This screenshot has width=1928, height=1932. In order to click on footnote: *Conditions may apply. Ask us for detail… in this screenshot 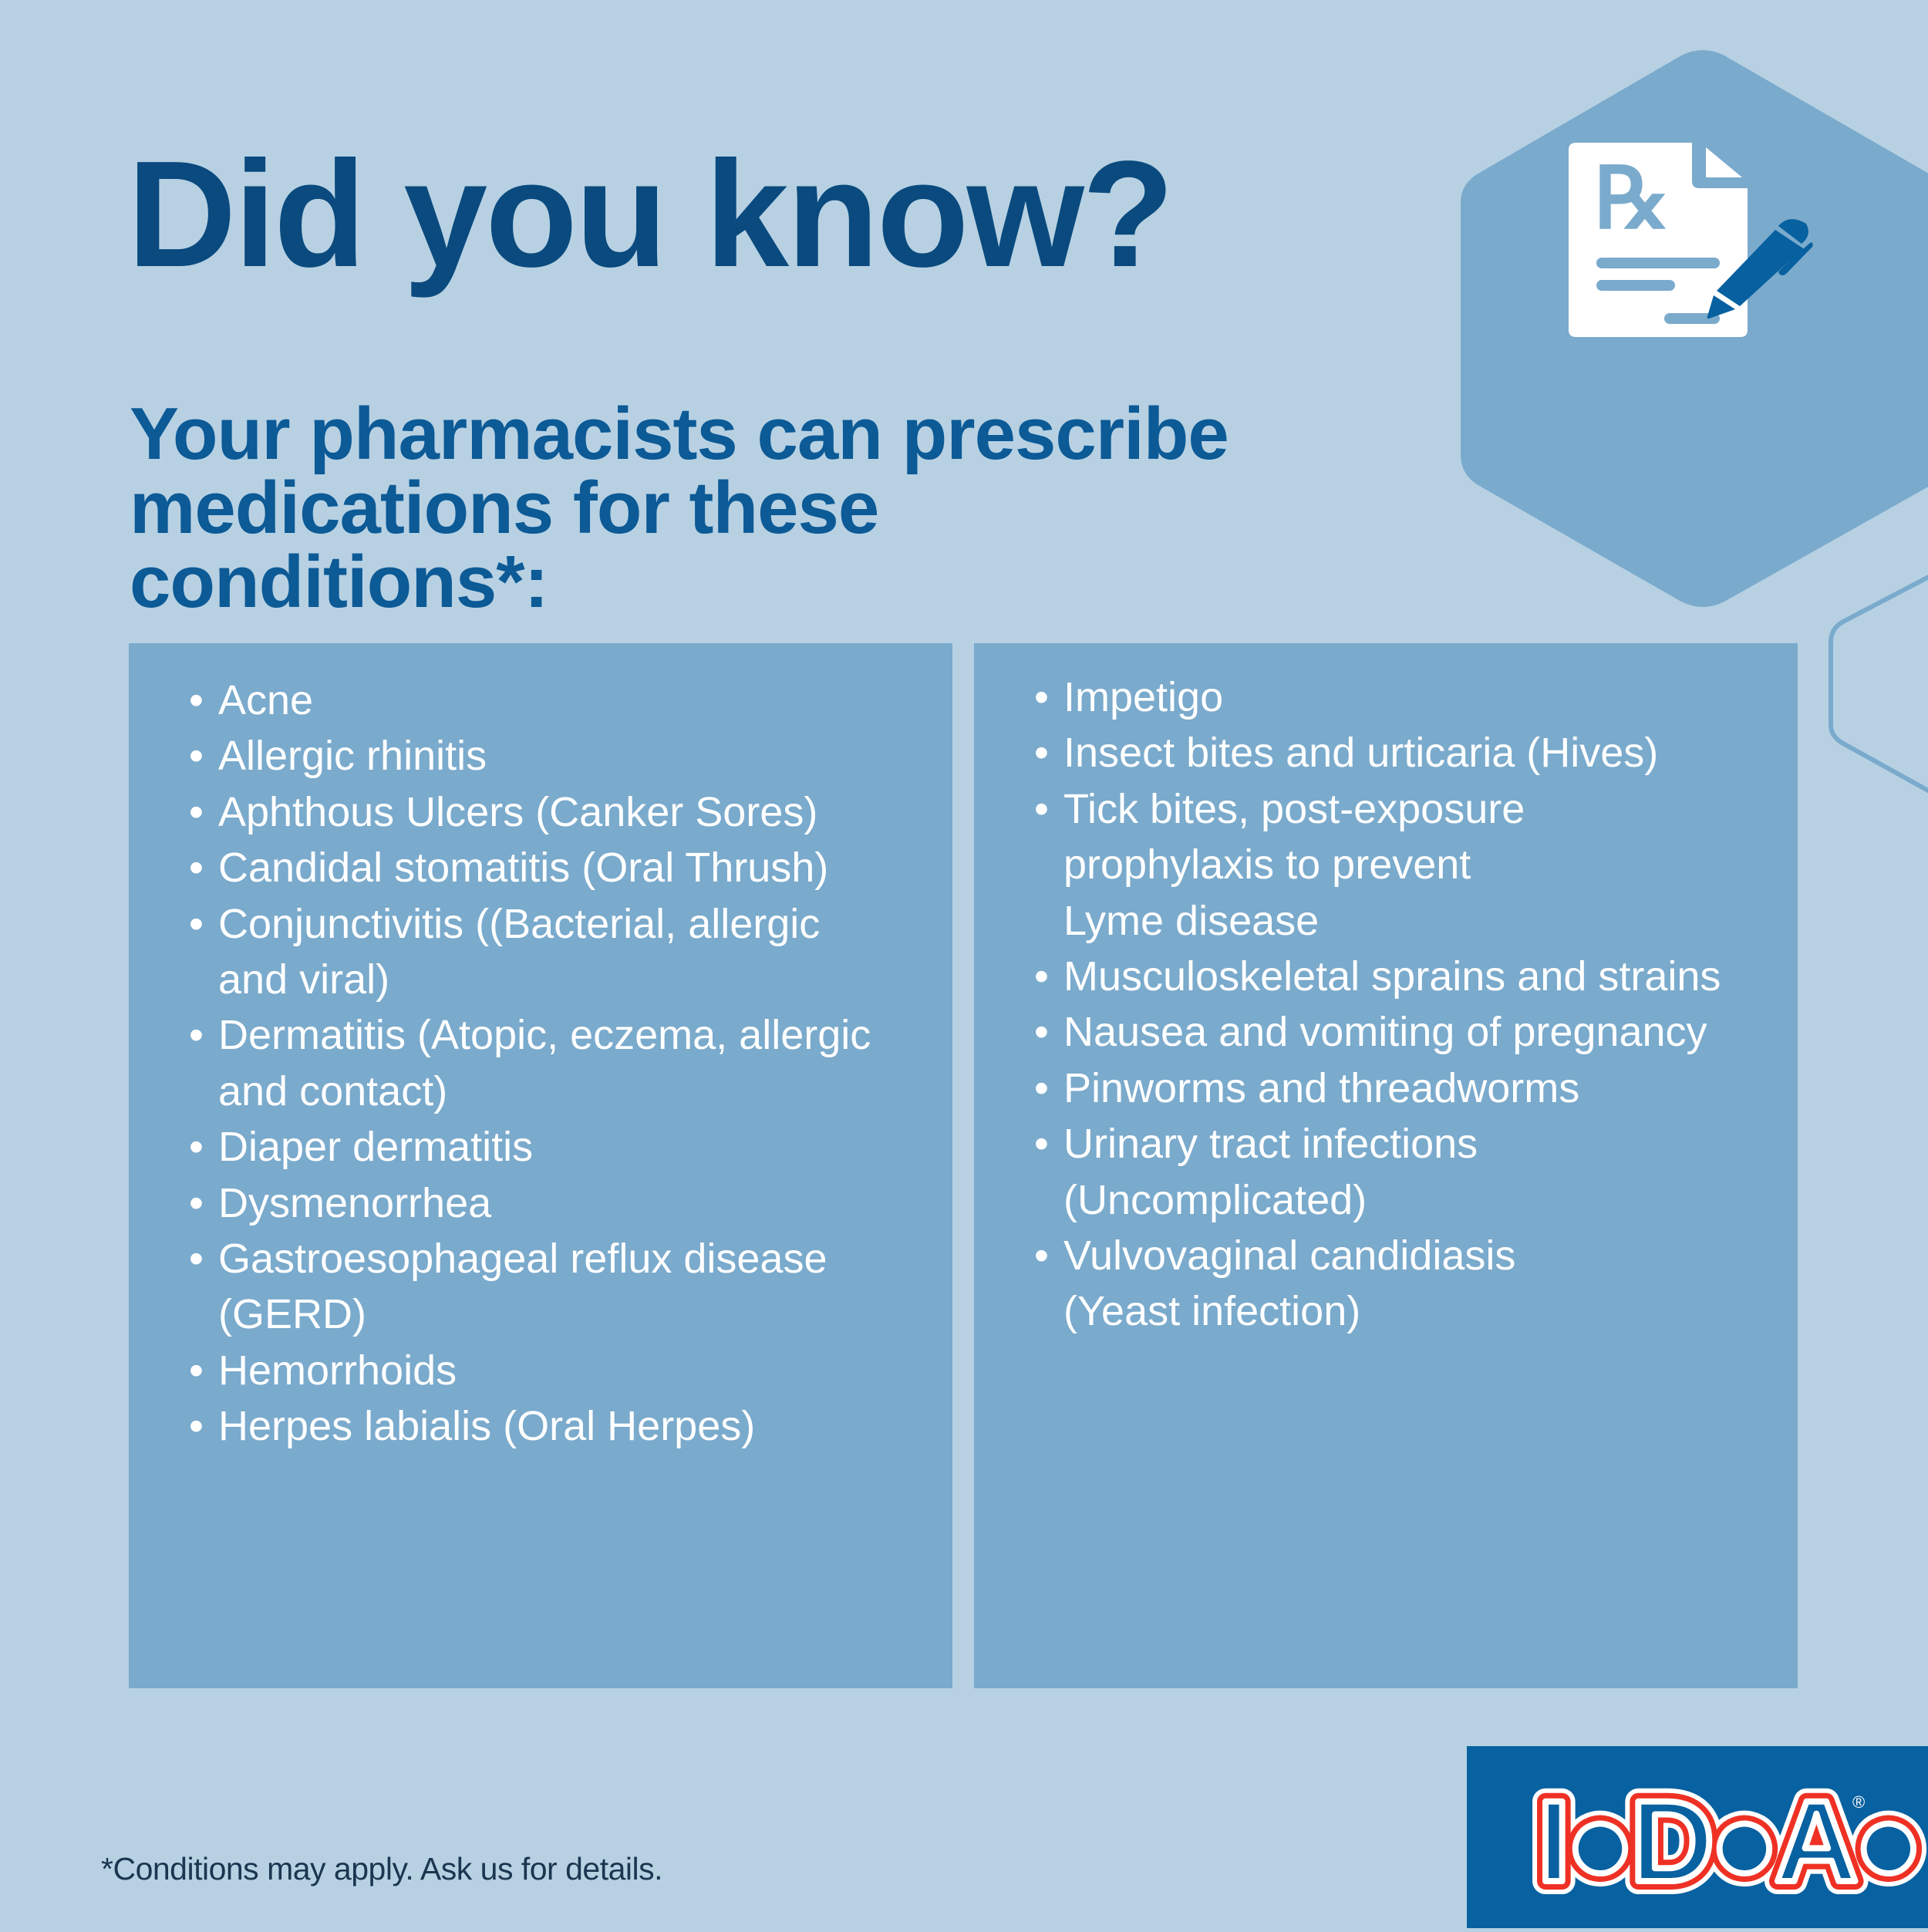, I will do `click(382, 1868)`.